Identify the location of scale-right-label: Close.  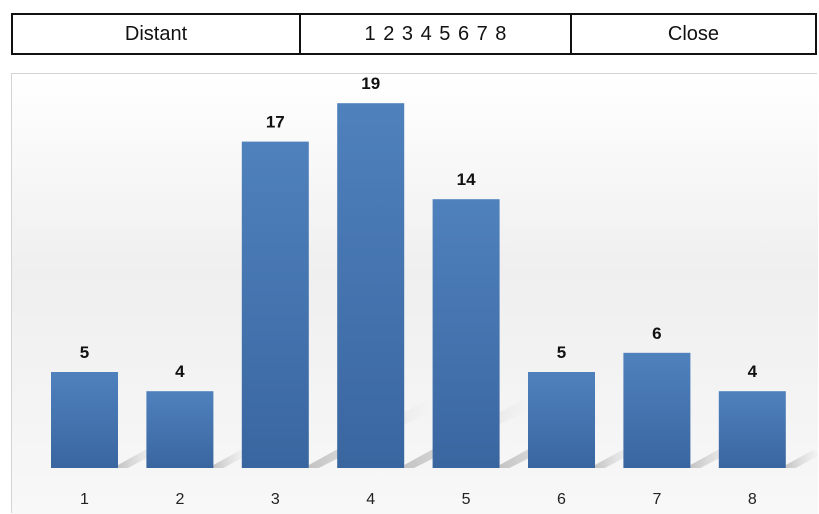
(692, 34).